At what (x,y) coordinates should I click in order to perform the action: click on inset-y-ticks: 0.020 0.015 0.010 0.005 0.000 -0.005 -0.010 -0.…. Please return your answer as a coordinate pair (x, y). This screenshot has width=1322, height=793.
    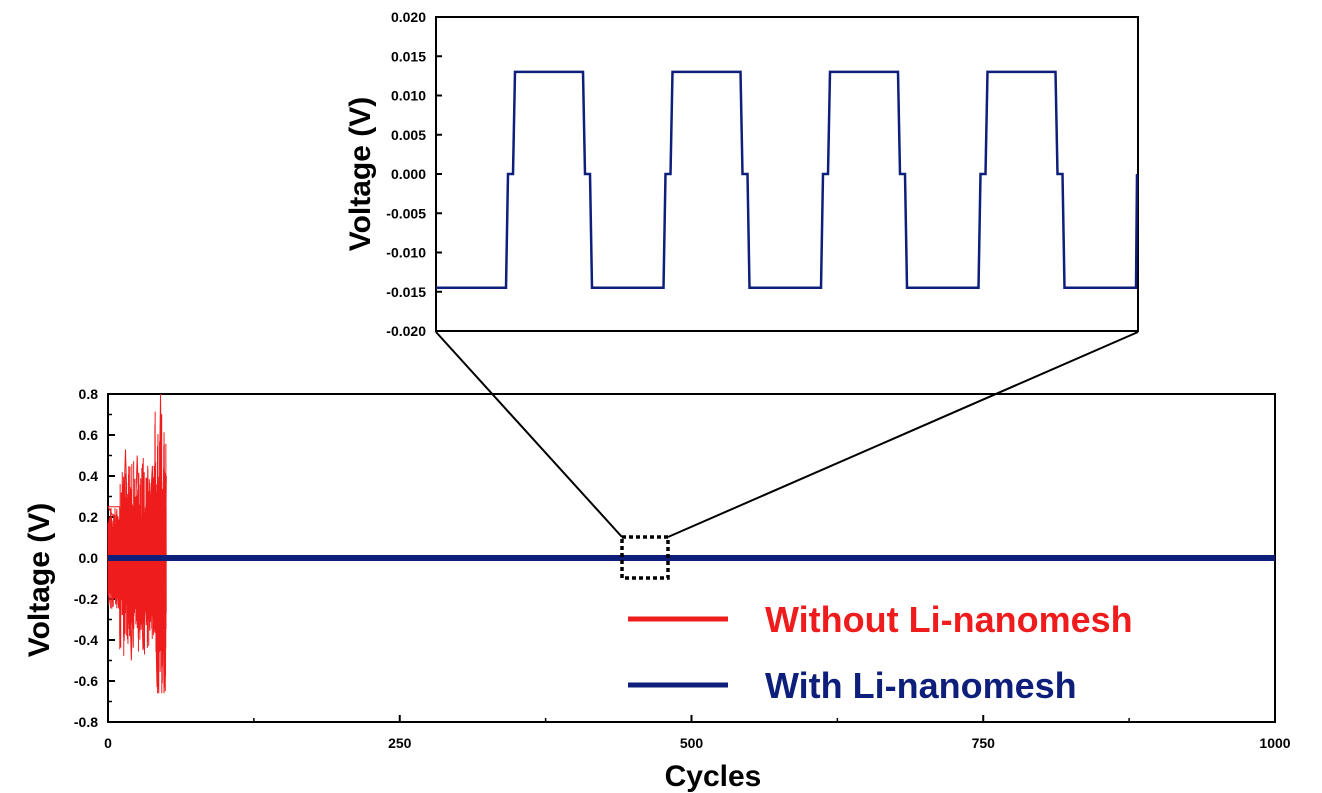
    Looking at the image, I should click on (414, 174).